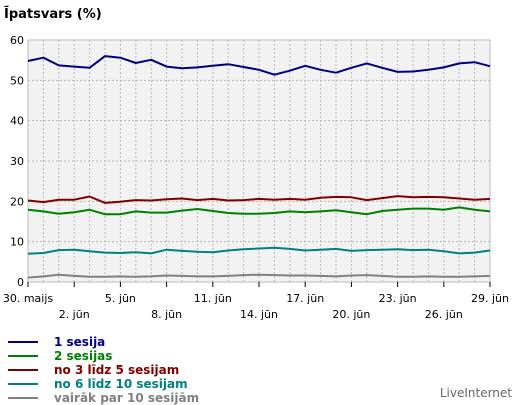 Image resolution: width=520 pixels, height=405 pixels. Describe the element at coordinates (475, 393) in the screenshot. I see `brand-label: LiveInternet` at that location.